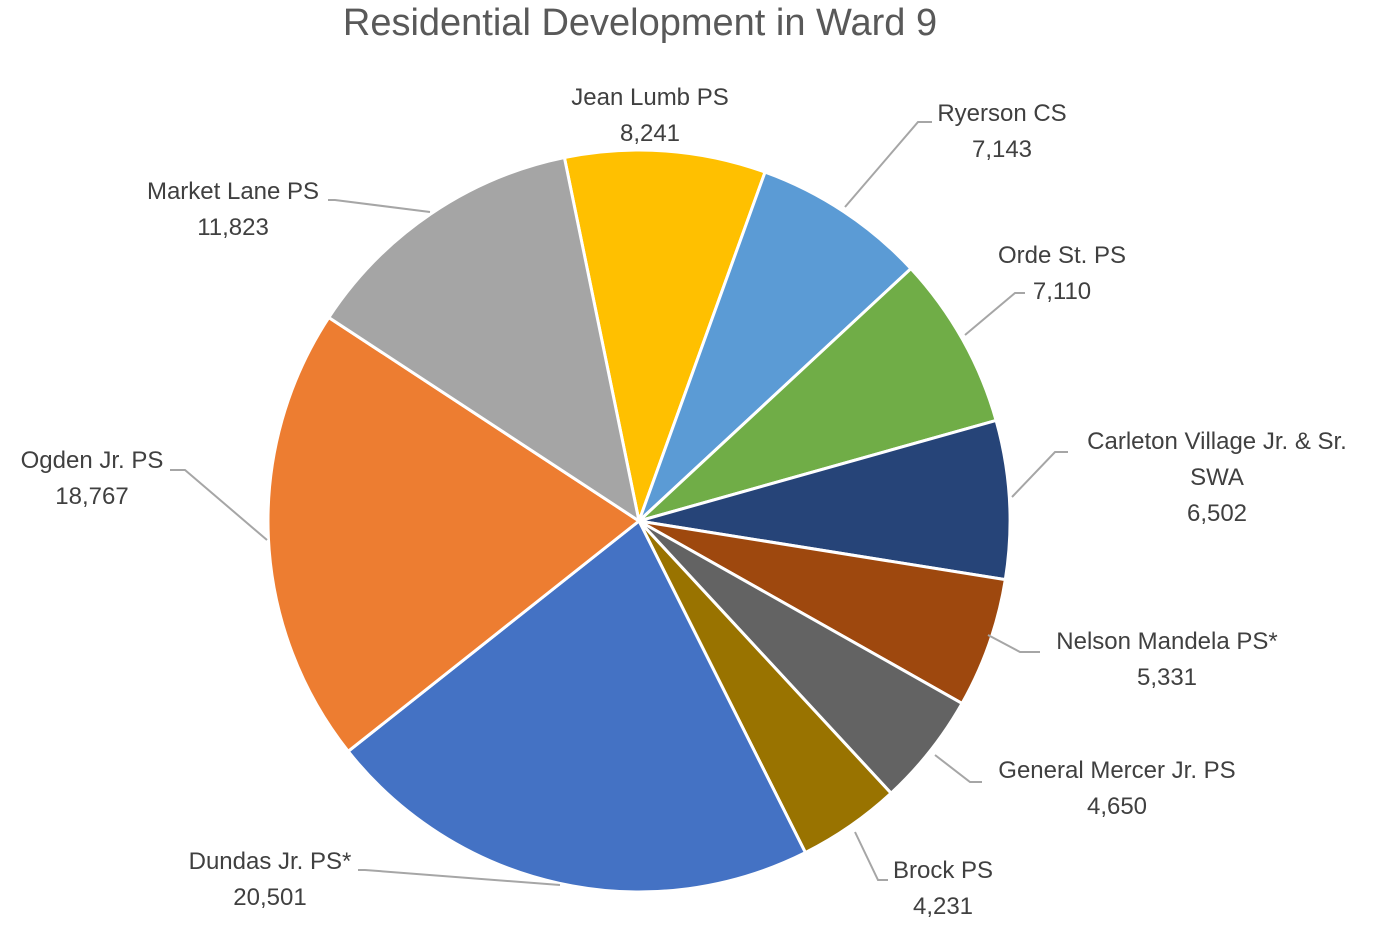 The width and height of the screenshot is (1374, 925). I want to click on chart-title: Residential Development in Ward 9, so click(640, 23).